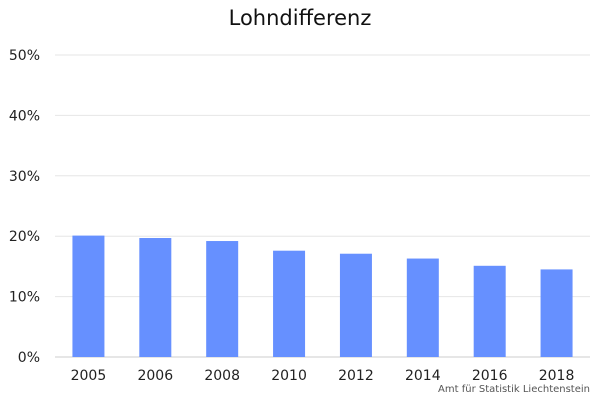 The height and width of the screenshot is (400, 600). Describe the element at coordinates (423, 376) in the screenshot. I see `x-tick-label: 2014` at that location.